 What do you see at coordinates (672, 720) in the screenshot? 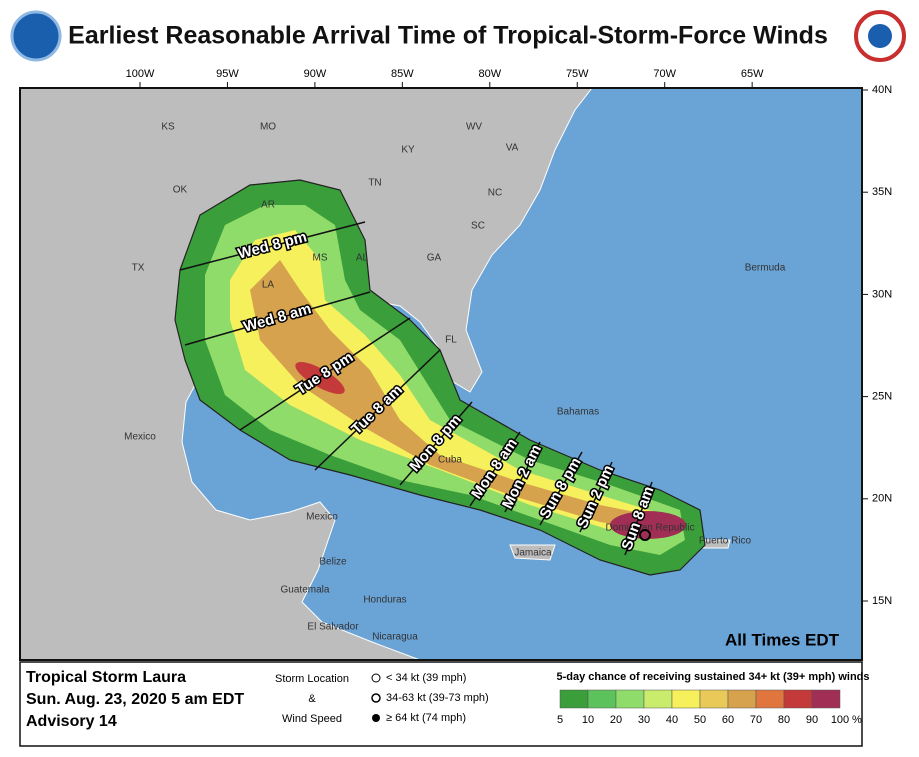
I see `scale-tick-label: 40` at bounding box center [672, 720].